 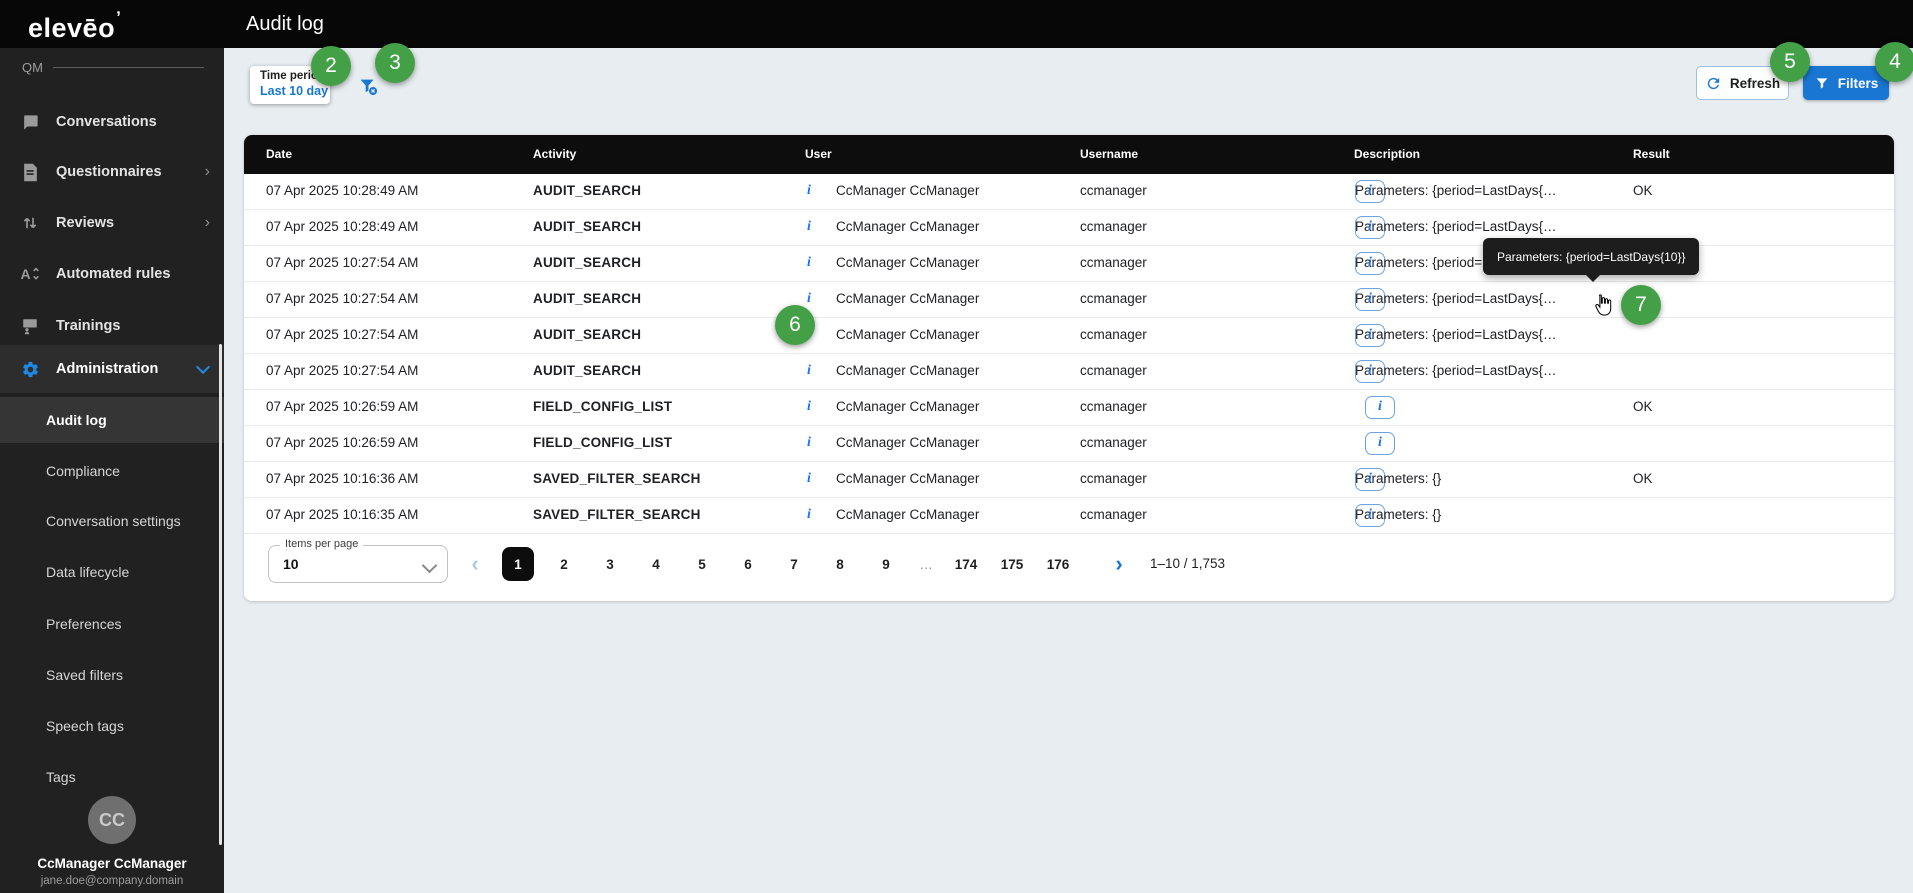 I want to click on pagination-page-7: 7, so click(x=794, y=564).